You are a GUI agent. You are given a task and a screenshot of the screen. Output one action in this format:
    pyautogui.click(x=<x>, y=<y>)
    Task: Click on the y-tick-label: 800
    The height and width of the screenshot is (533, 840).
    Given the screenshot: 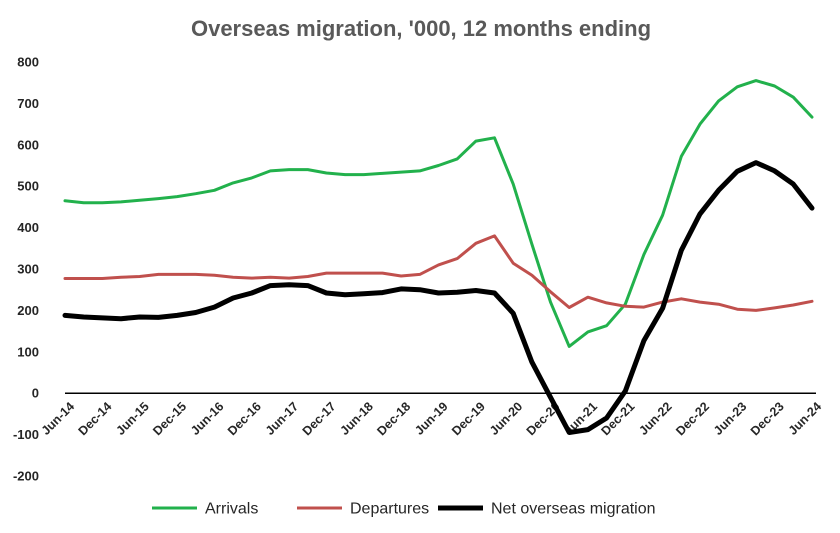 What is the action you would take?
    pyautogui.click(x=28, y=62)
    